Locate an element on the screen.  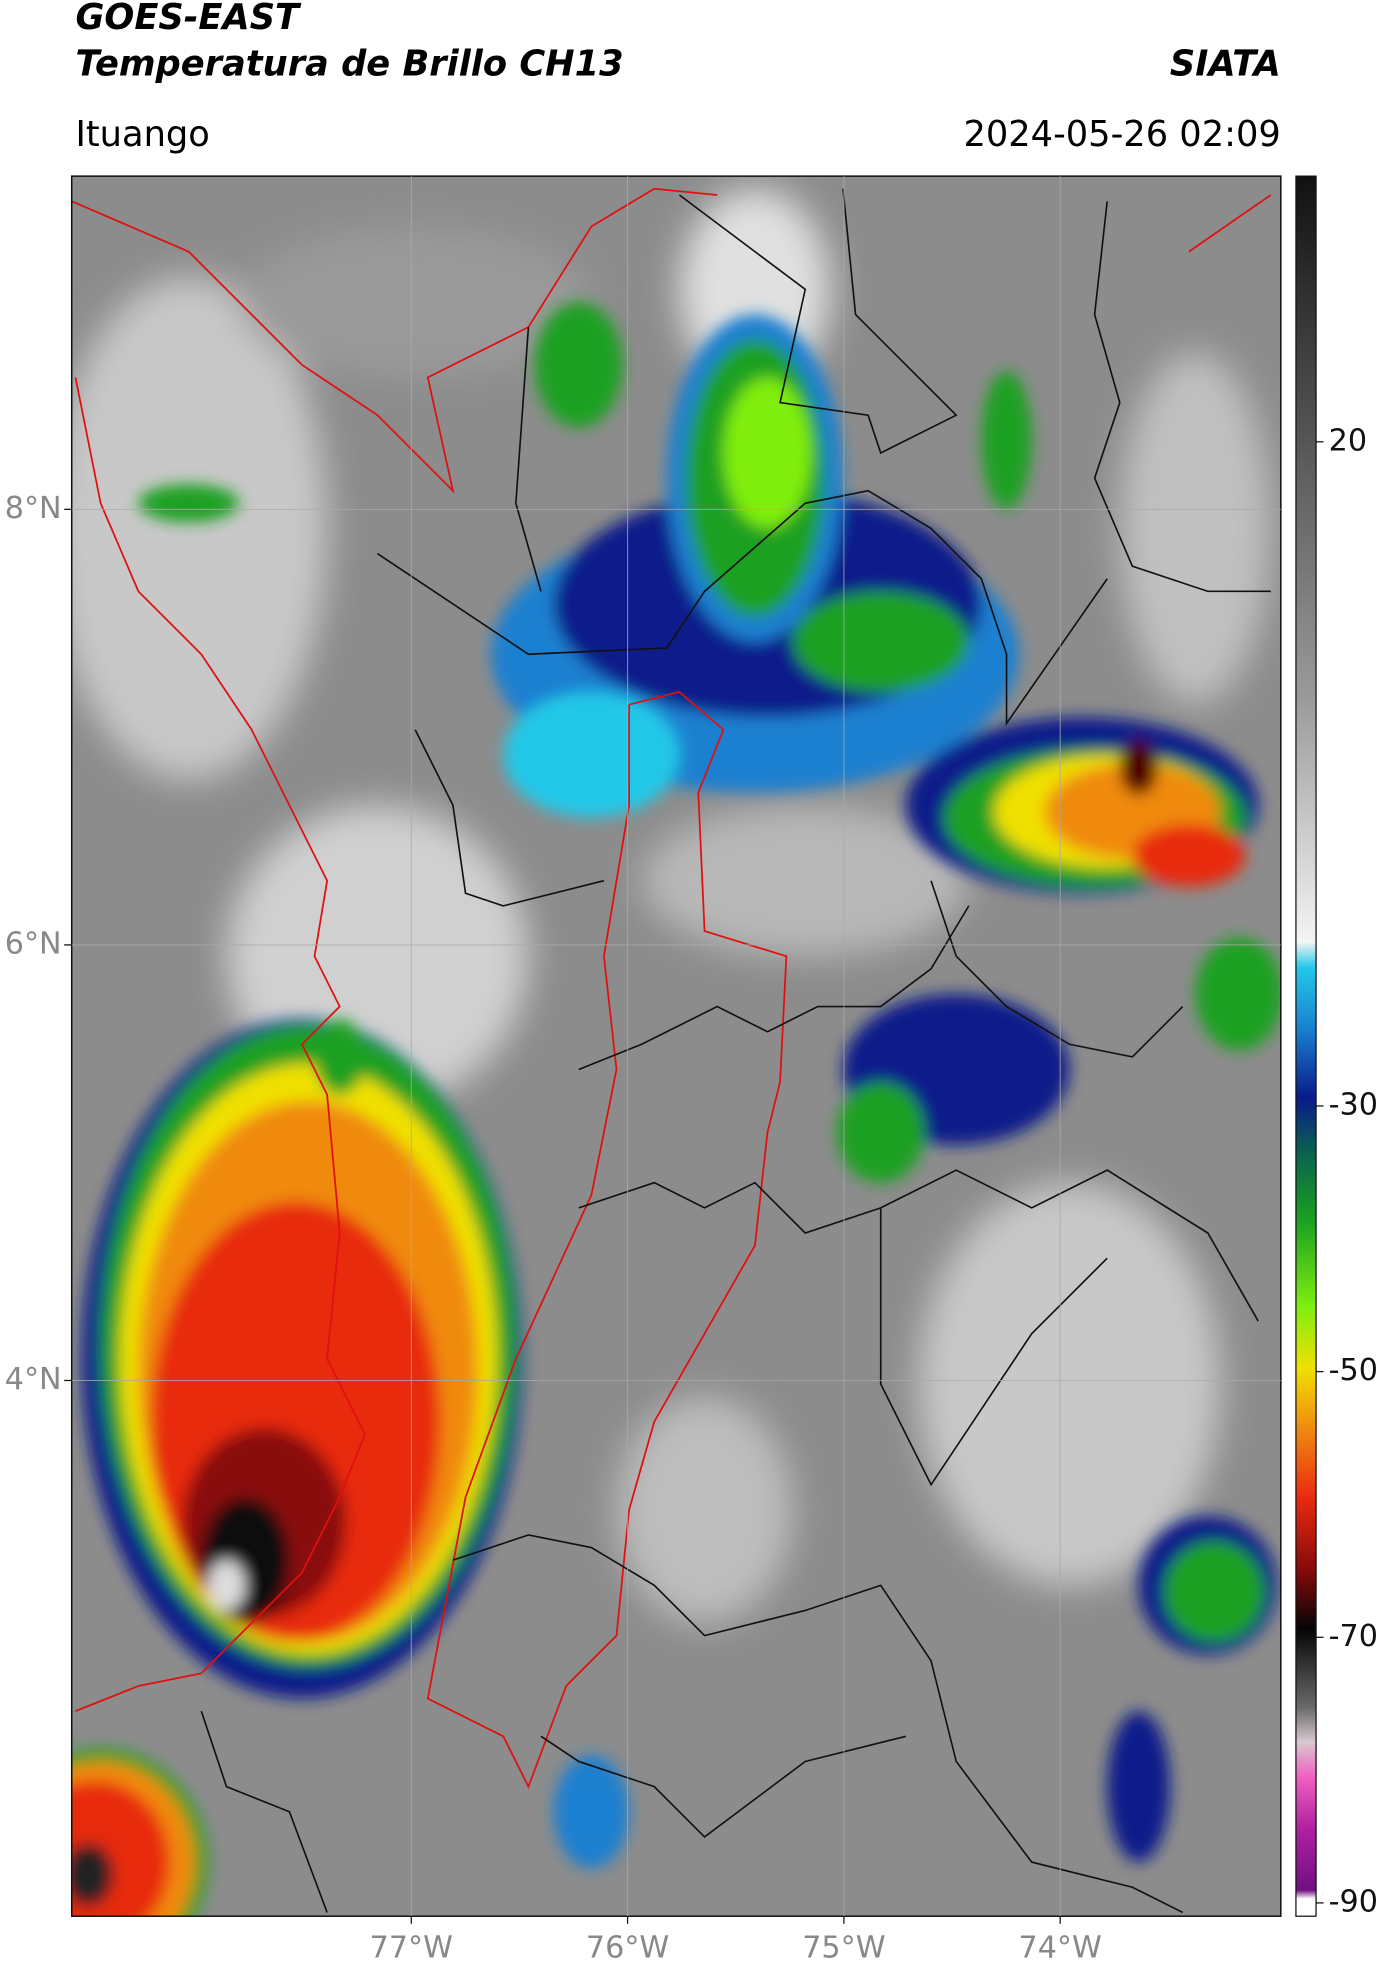
lat-tick-label: 8°N is located at coordinates (33, 508).